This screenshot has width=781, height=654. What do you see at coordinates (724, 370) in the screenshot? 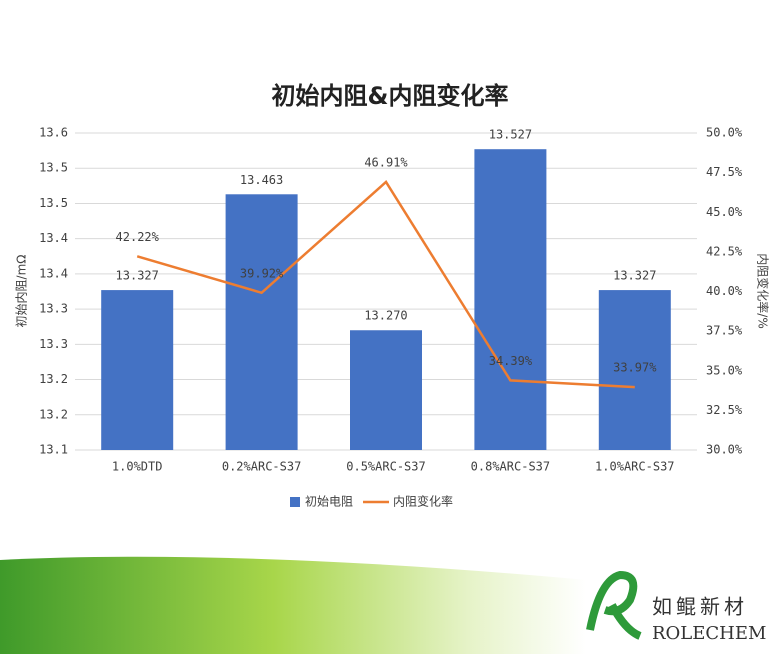
I see `y2-tick-label: 35.0%` at bounding box center [724, 370].